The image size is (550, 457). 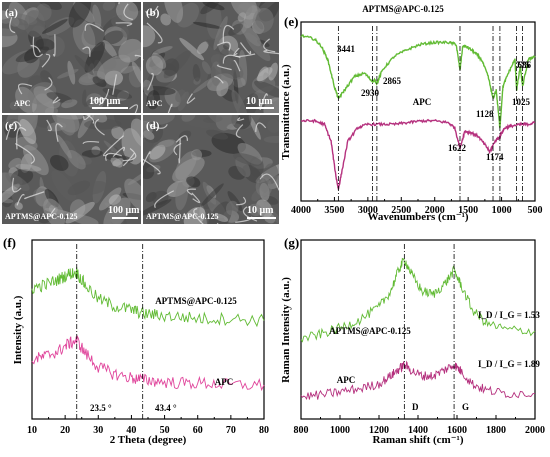 What do you see at coordinates (346, 49) in the screenshot?
I see `peak-label: 3441` at bounding box center [346, 49].